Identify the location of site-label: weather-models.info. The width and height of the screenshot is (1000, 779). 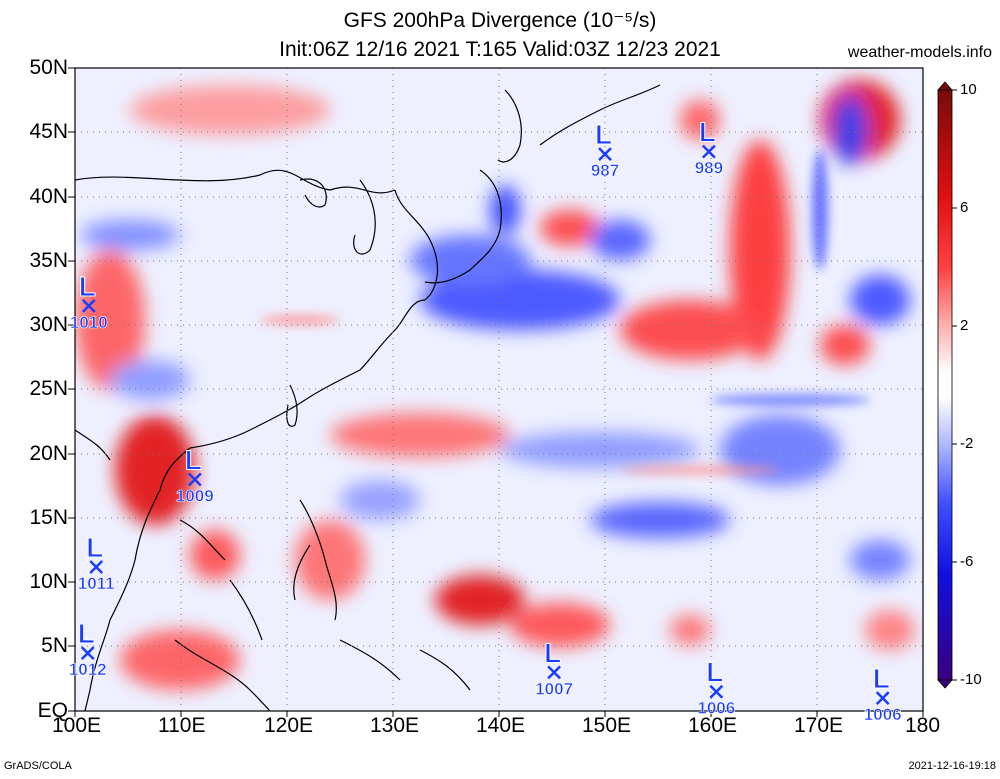
(919, 52).